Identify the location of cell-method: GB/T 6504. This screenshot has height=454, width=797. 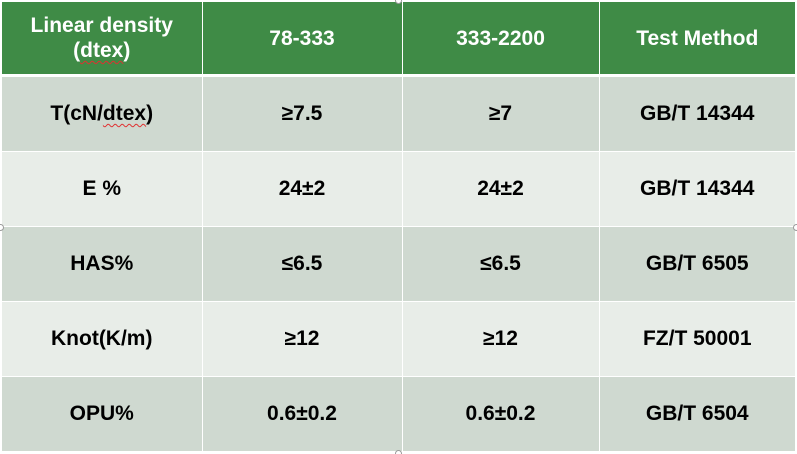
(697, 414).